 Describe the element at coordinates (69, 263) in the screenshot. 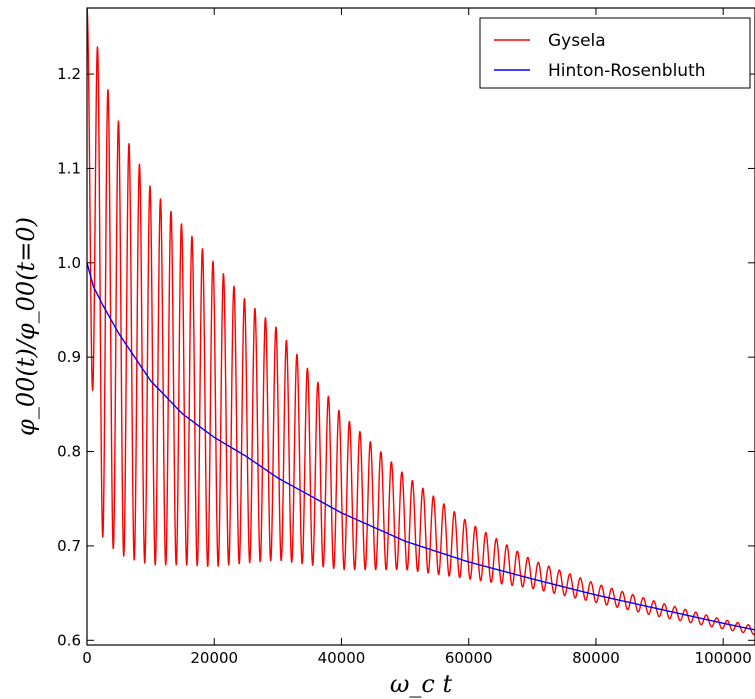

I see `y-tick-label: 1.0` at that location.